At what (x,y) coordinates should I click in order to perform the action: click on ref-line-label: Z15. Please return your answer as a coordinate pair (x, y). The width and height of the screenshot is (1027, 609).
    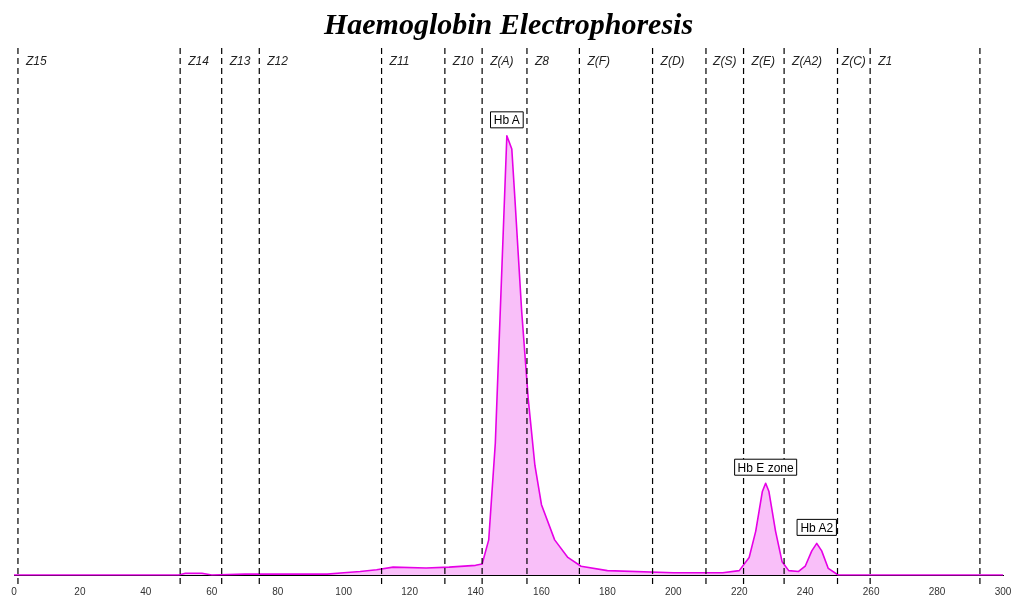
    Looking at the image, I should click on (35, 61).